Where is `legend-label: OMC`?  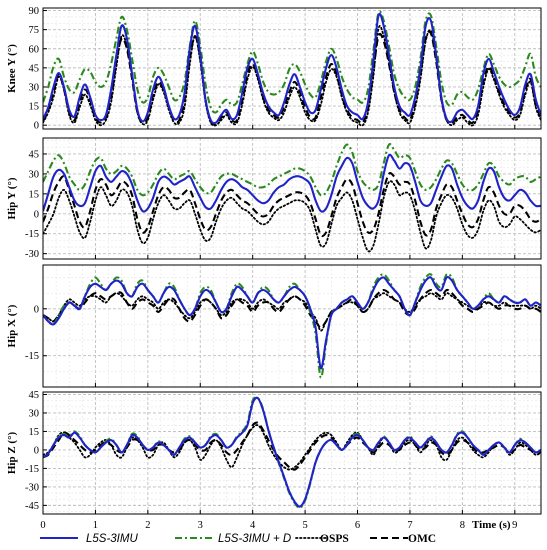 legend-label: OMC is located at coordinates (422, 539).